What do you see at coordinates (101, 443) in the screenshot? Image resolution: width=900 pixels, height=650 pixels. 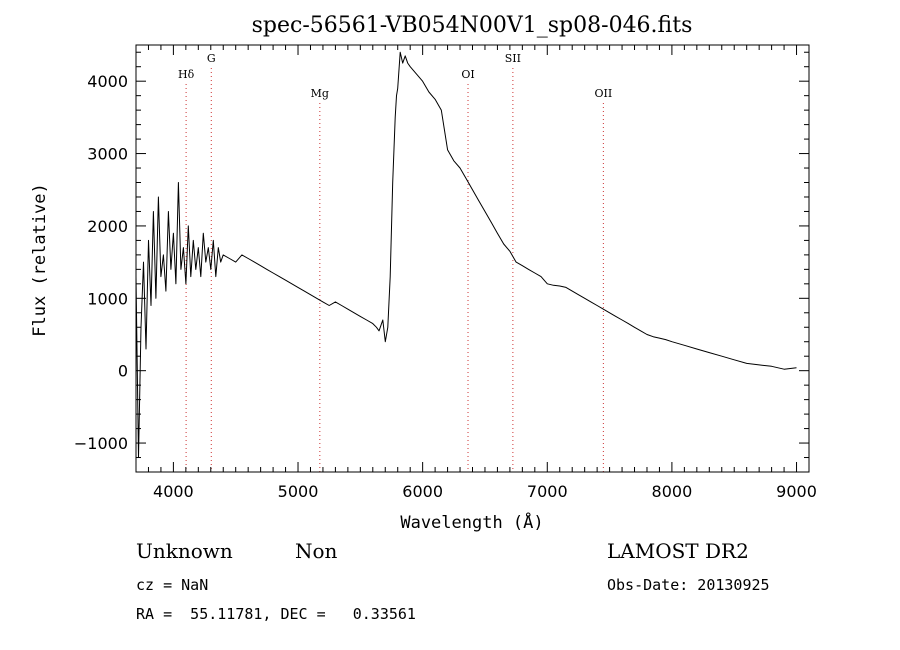 I see `y-tick-label: −1000` at bounding box center [101, 443].